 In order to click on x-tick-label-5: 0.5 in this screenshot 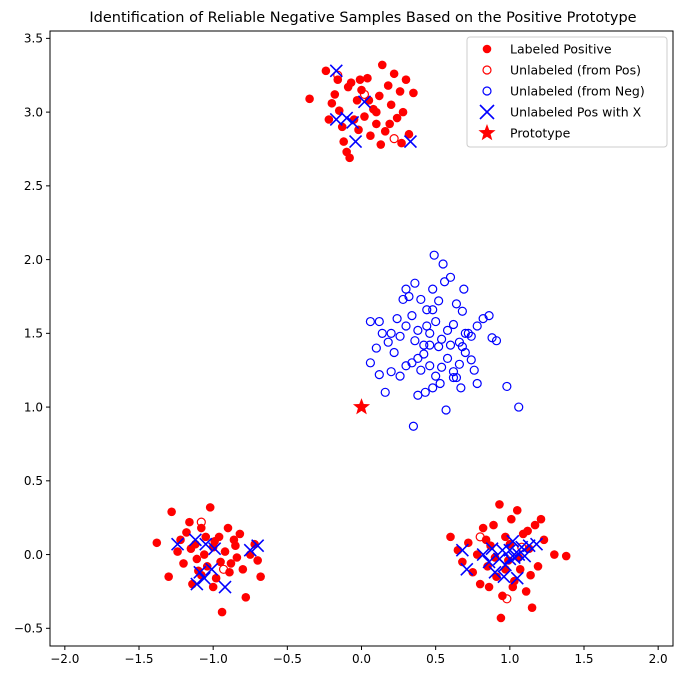, I will do `click(435, 659)`.